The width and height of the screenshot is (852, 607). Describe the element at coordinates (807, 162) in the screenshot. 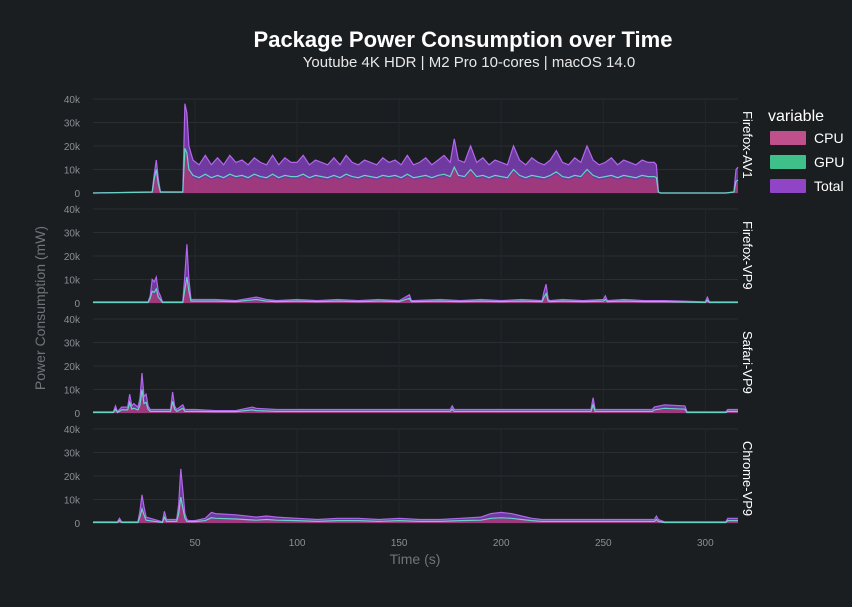

I see `legend-entry-gpu: GPU` at that location.